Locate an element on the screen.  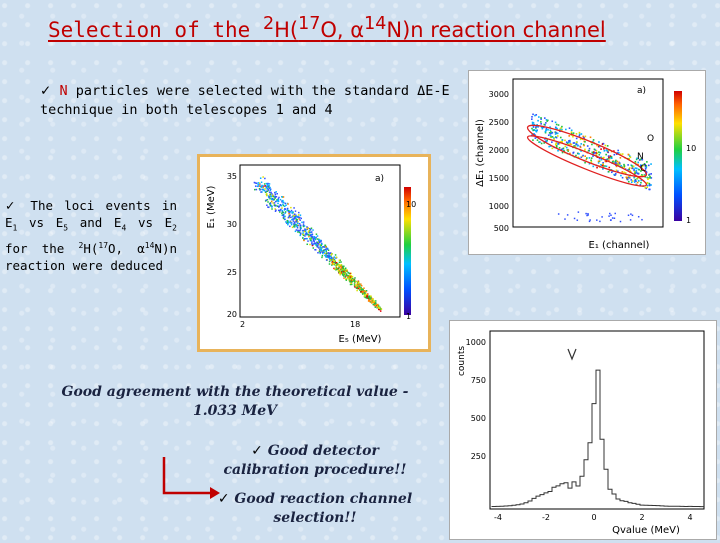
conclusion-selection: ✓ Good reaction channel selection!! is located at coordinates (315, 508).